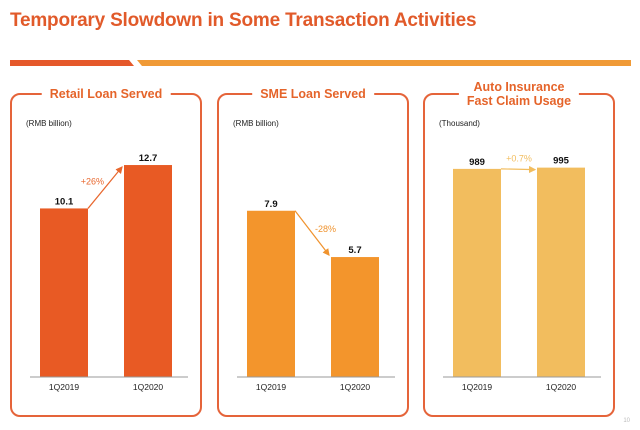 The width and height of the screenshot is (640, 430). I want to click on page-number: 10, so click(626, 421).